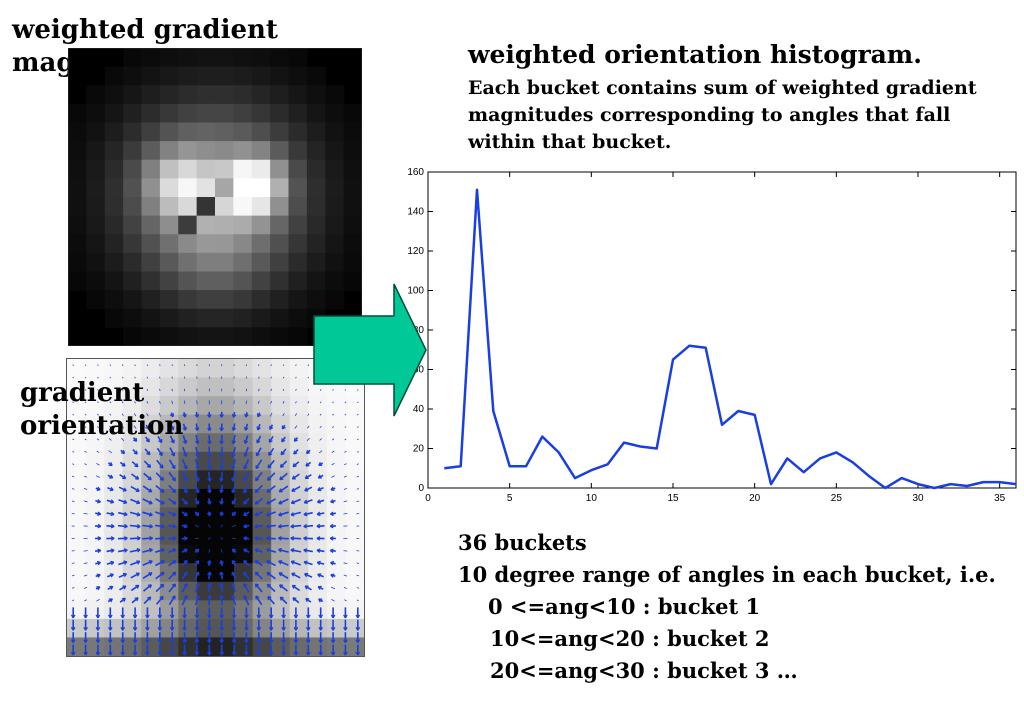 This screenshot has width=1024, height=704. I want to click on y-tick-label: 120, so click(415, 251).